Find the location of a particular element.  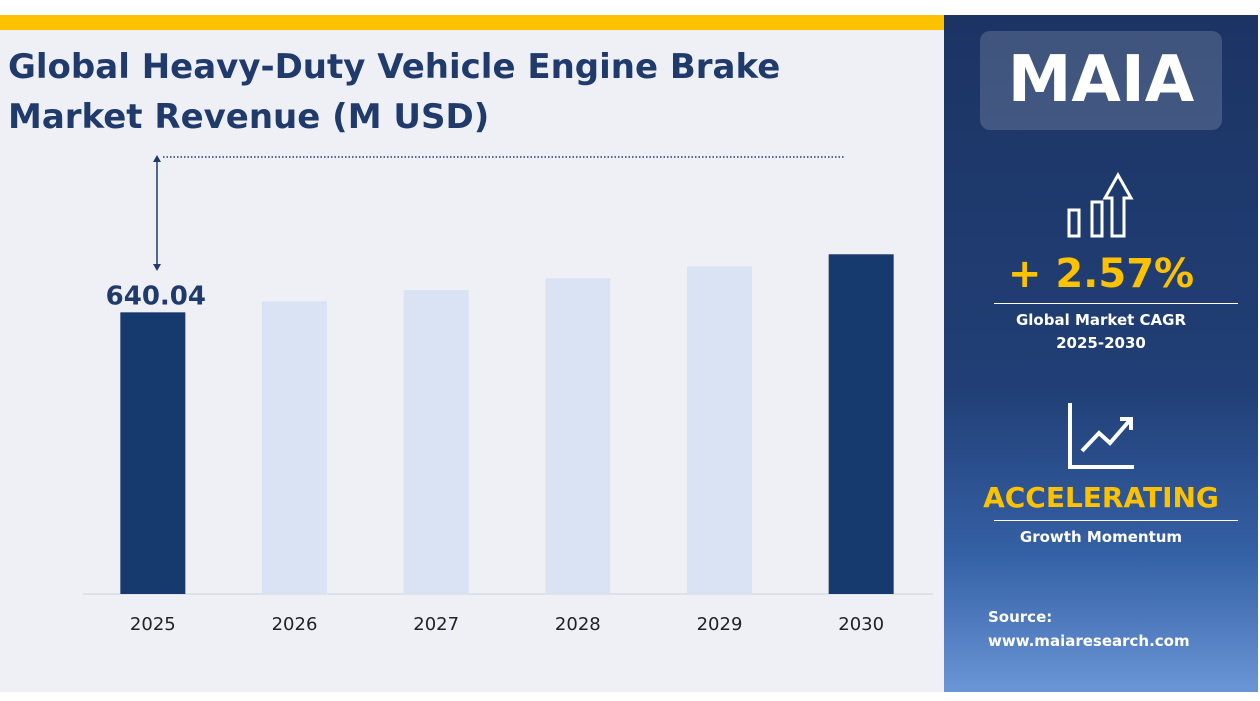

x-tick-label: 2026 is located at coordinates (295, 624).